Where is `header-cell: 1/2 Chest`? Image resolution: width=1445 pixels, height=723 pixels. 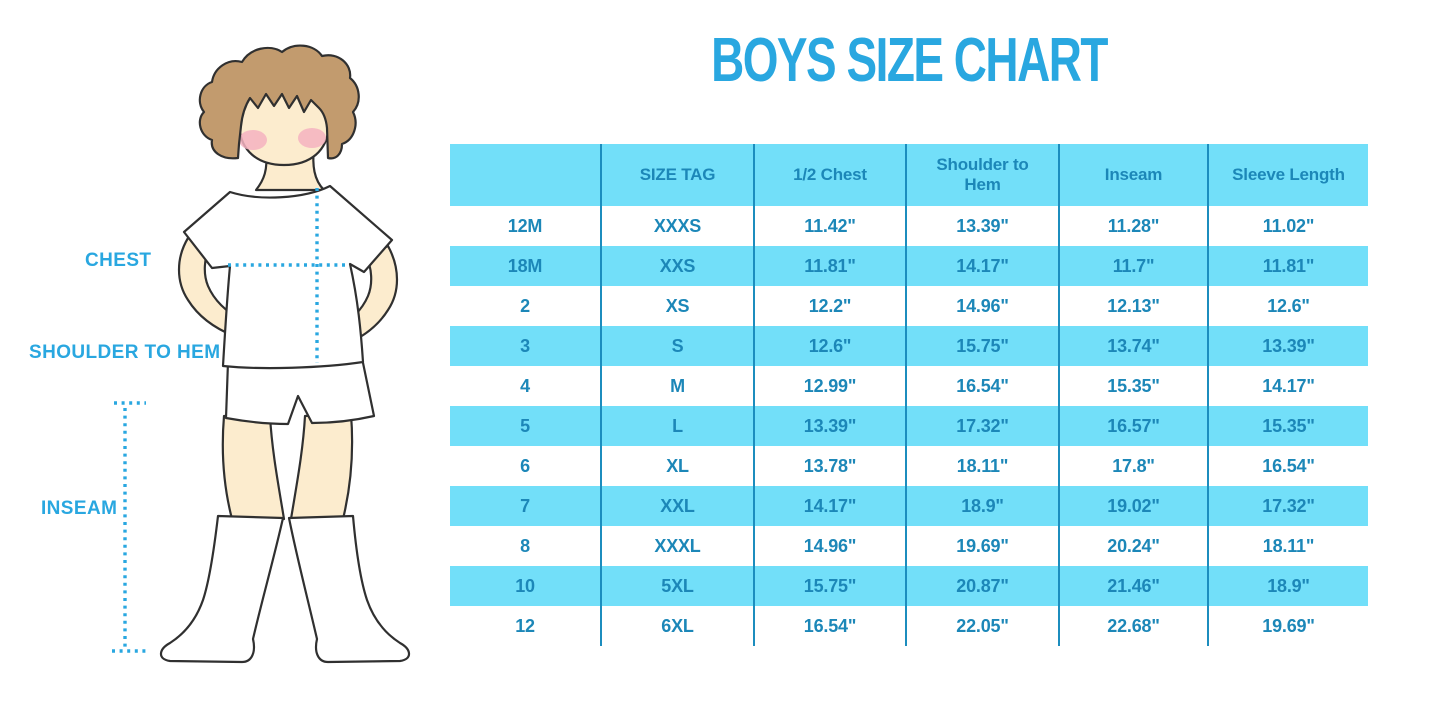
header-cell: 1/2 Chest is located at coordinates (829, 175).